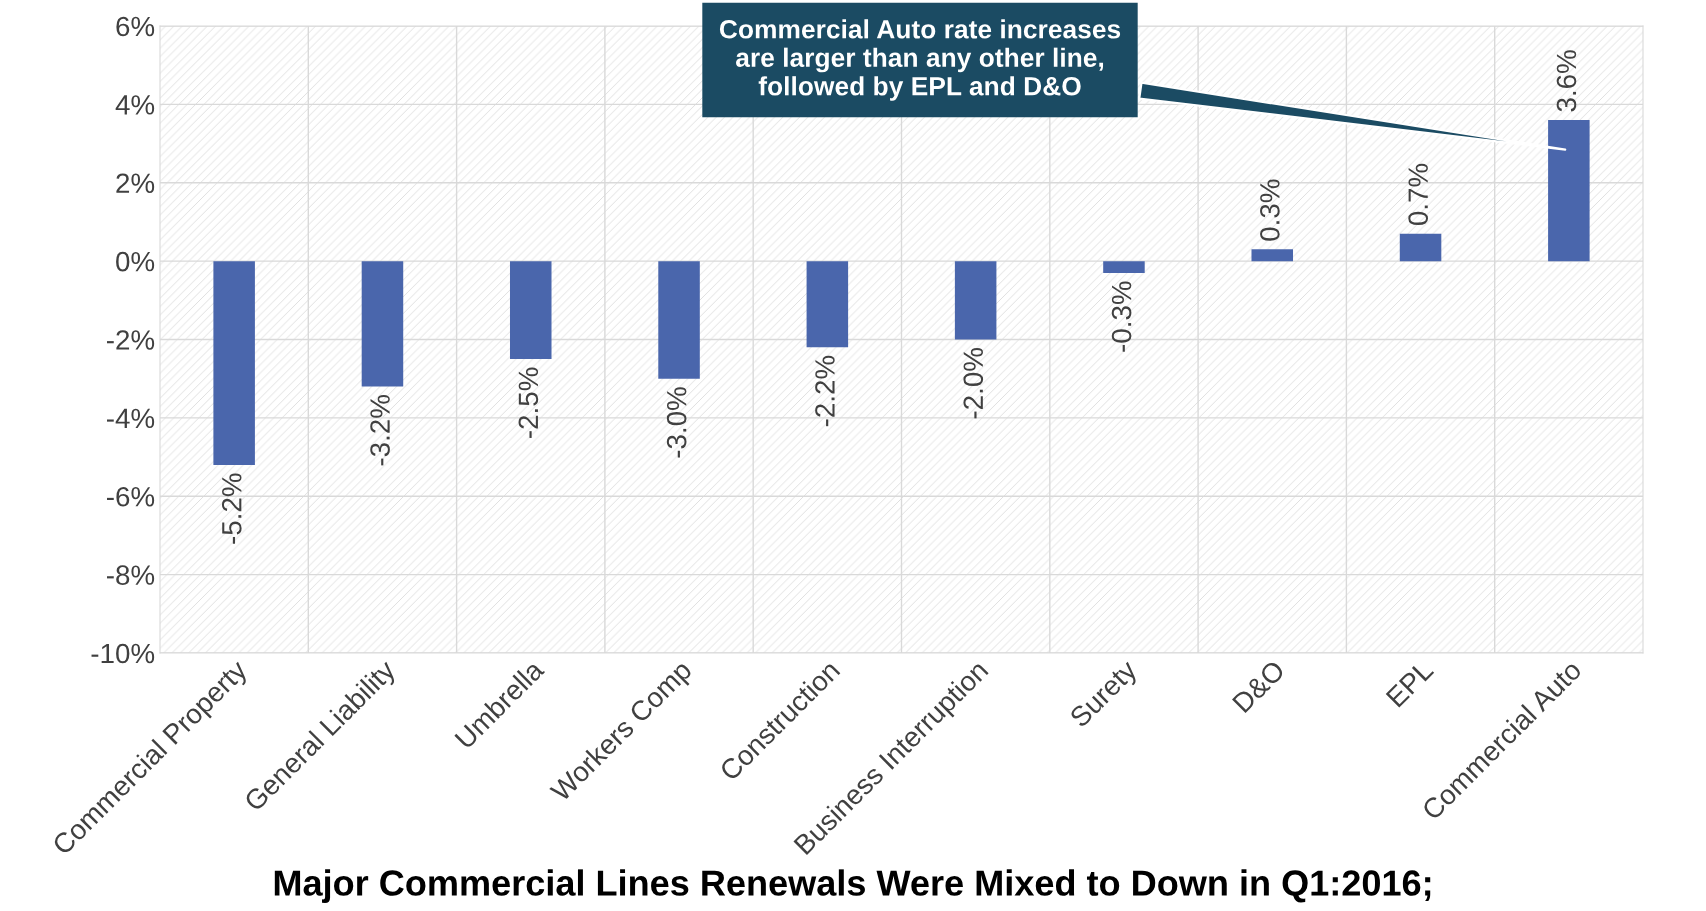 This screenshot has height=911, width=1706. I want to click on y-tick-label: 6%, so click(135, 26).